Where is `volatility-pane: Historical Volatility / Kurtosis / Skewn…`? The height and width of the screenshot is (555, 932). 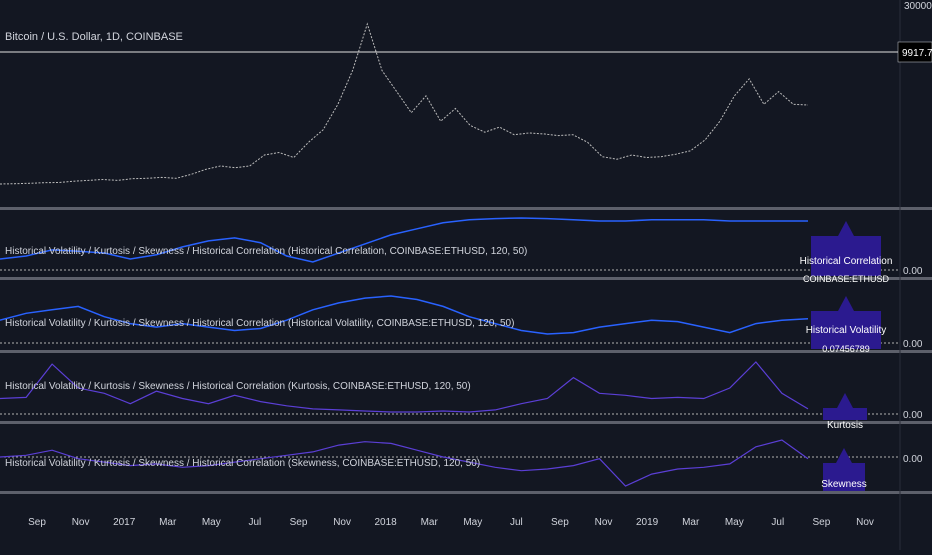
volatility-pane: Historical Volatility / Kurtosis / Skewn… is located at coordinates (461, 324).